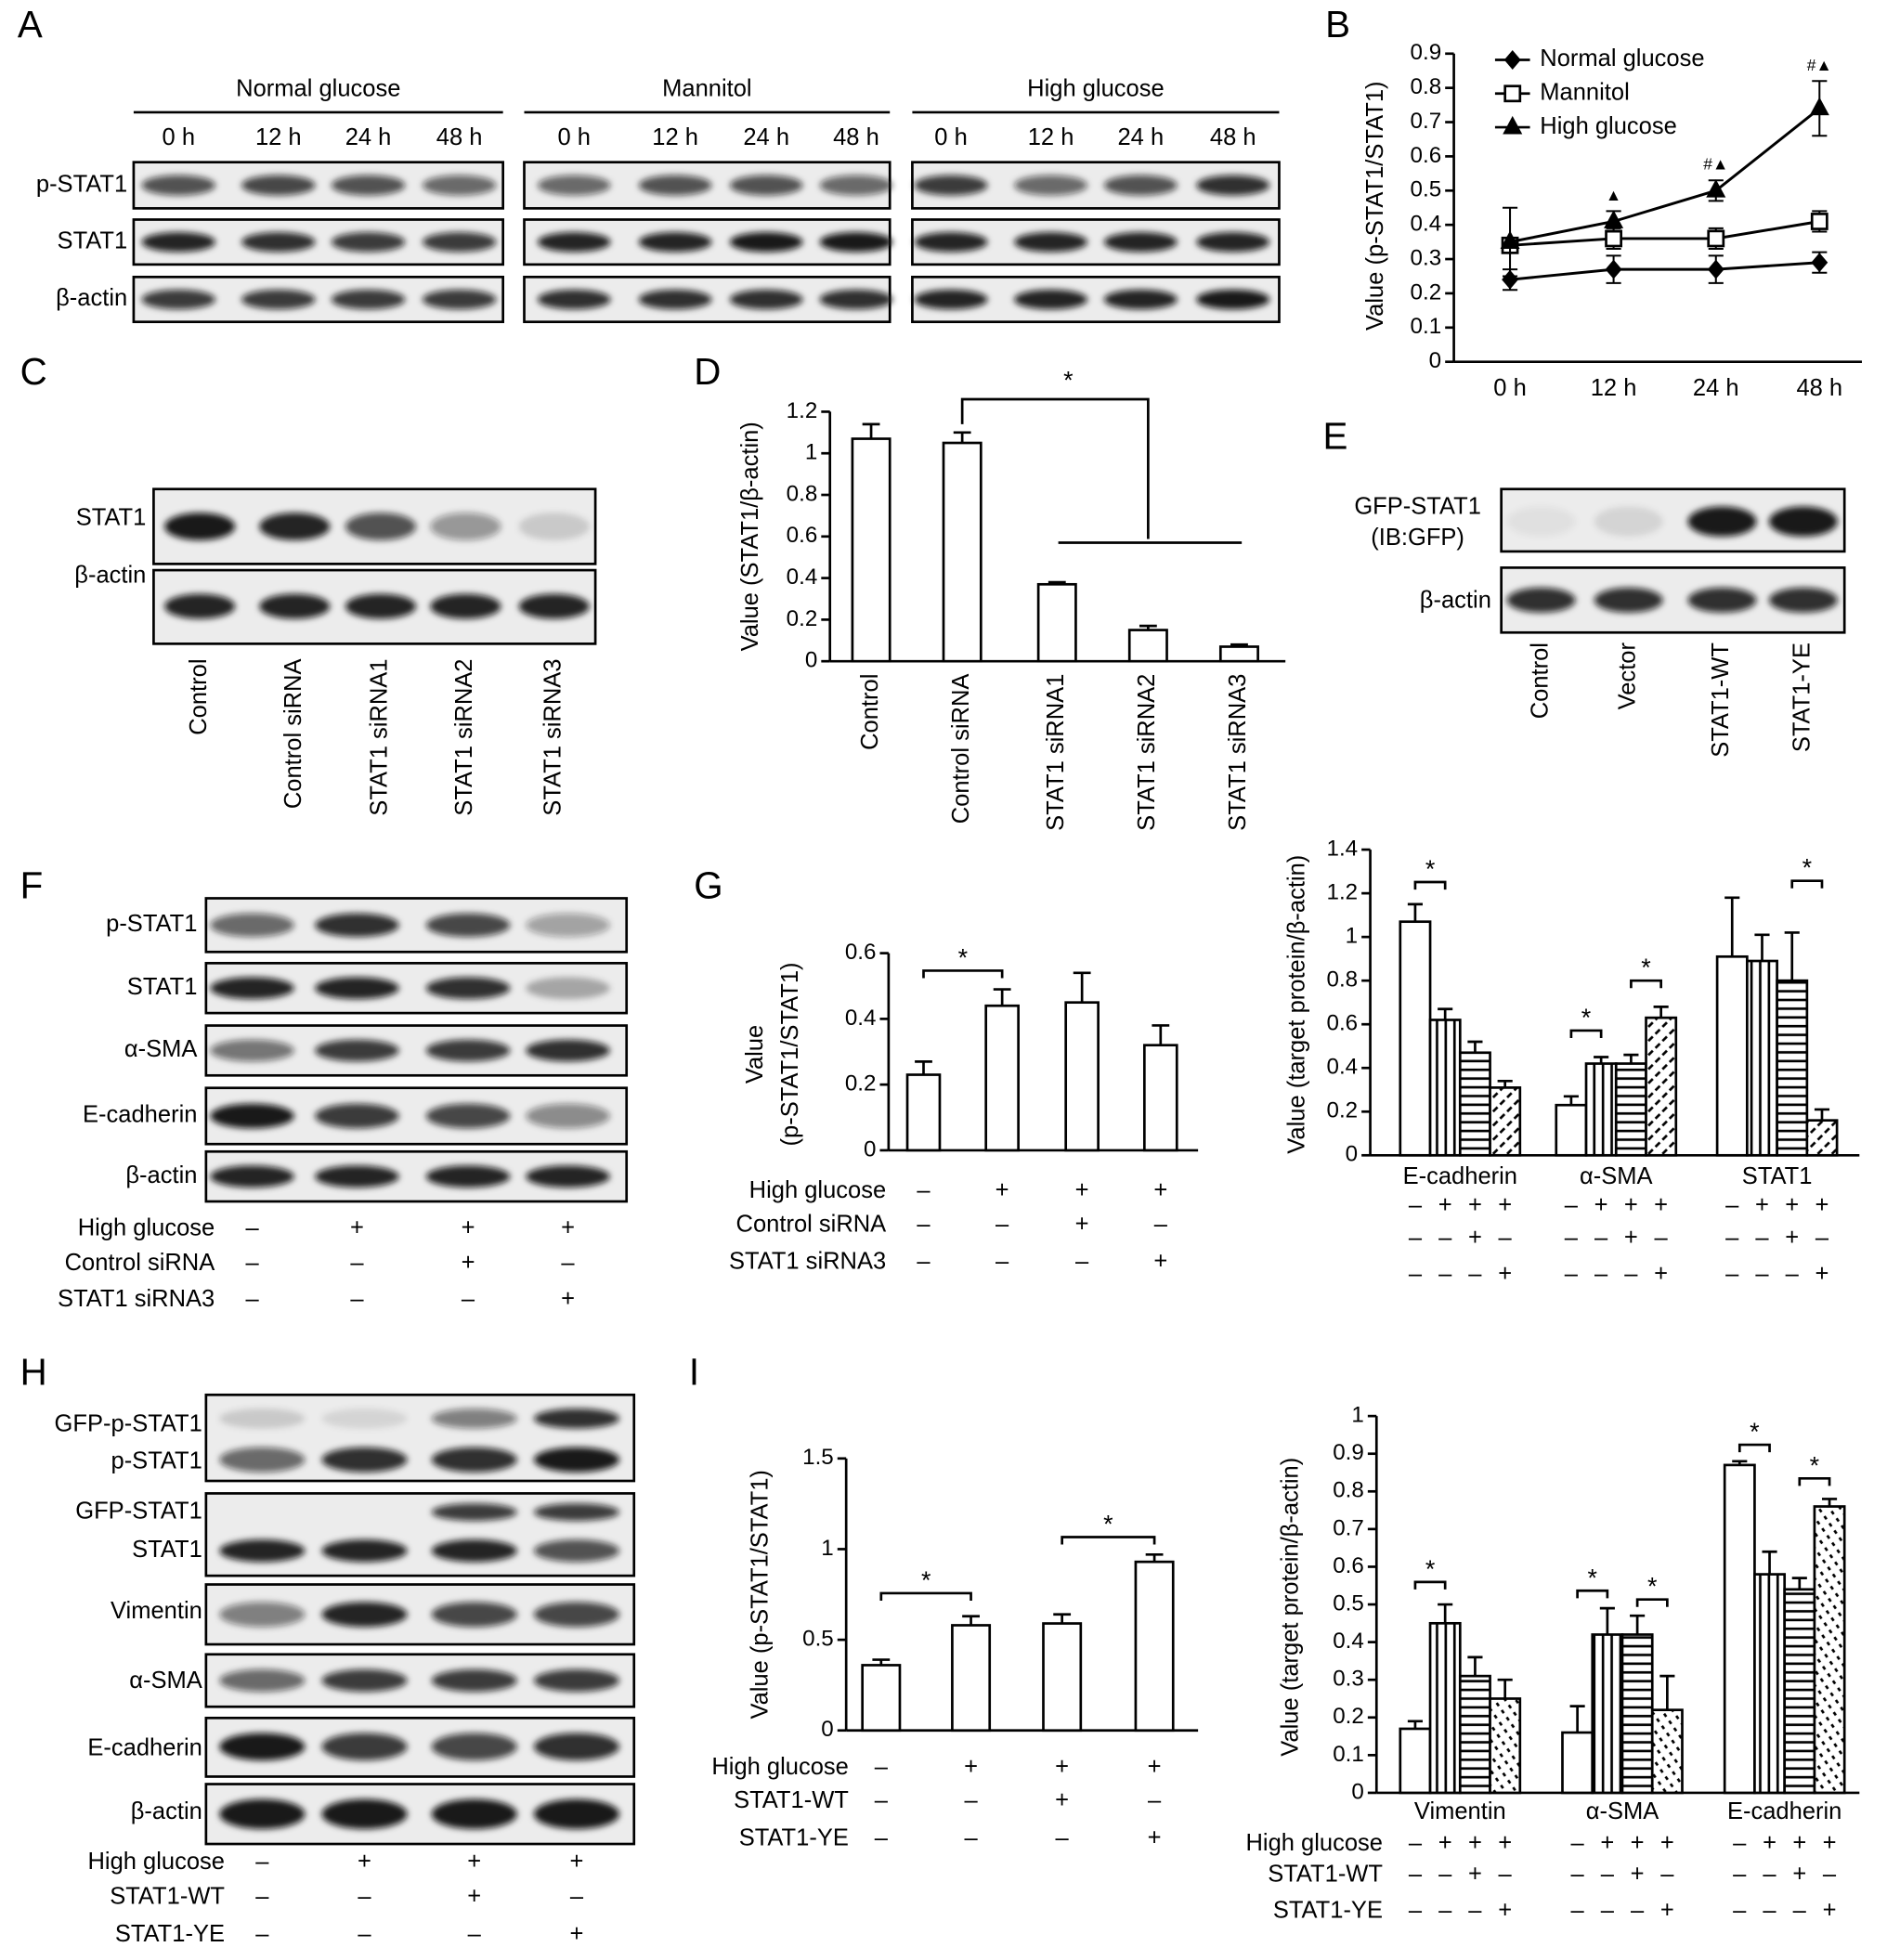 The image size is (1887, 1960). What do you see at coordinates (1584, 93) in the screenshot?
I see `legend-label: Mannitol` at bounding box center [1584, 93].